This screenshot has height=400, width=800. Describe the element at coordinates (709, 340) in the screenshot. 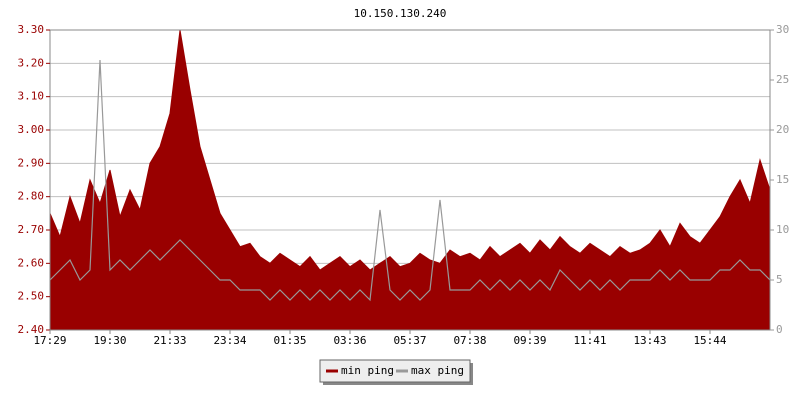

I see `x-tick-label: 15:44` at that location.